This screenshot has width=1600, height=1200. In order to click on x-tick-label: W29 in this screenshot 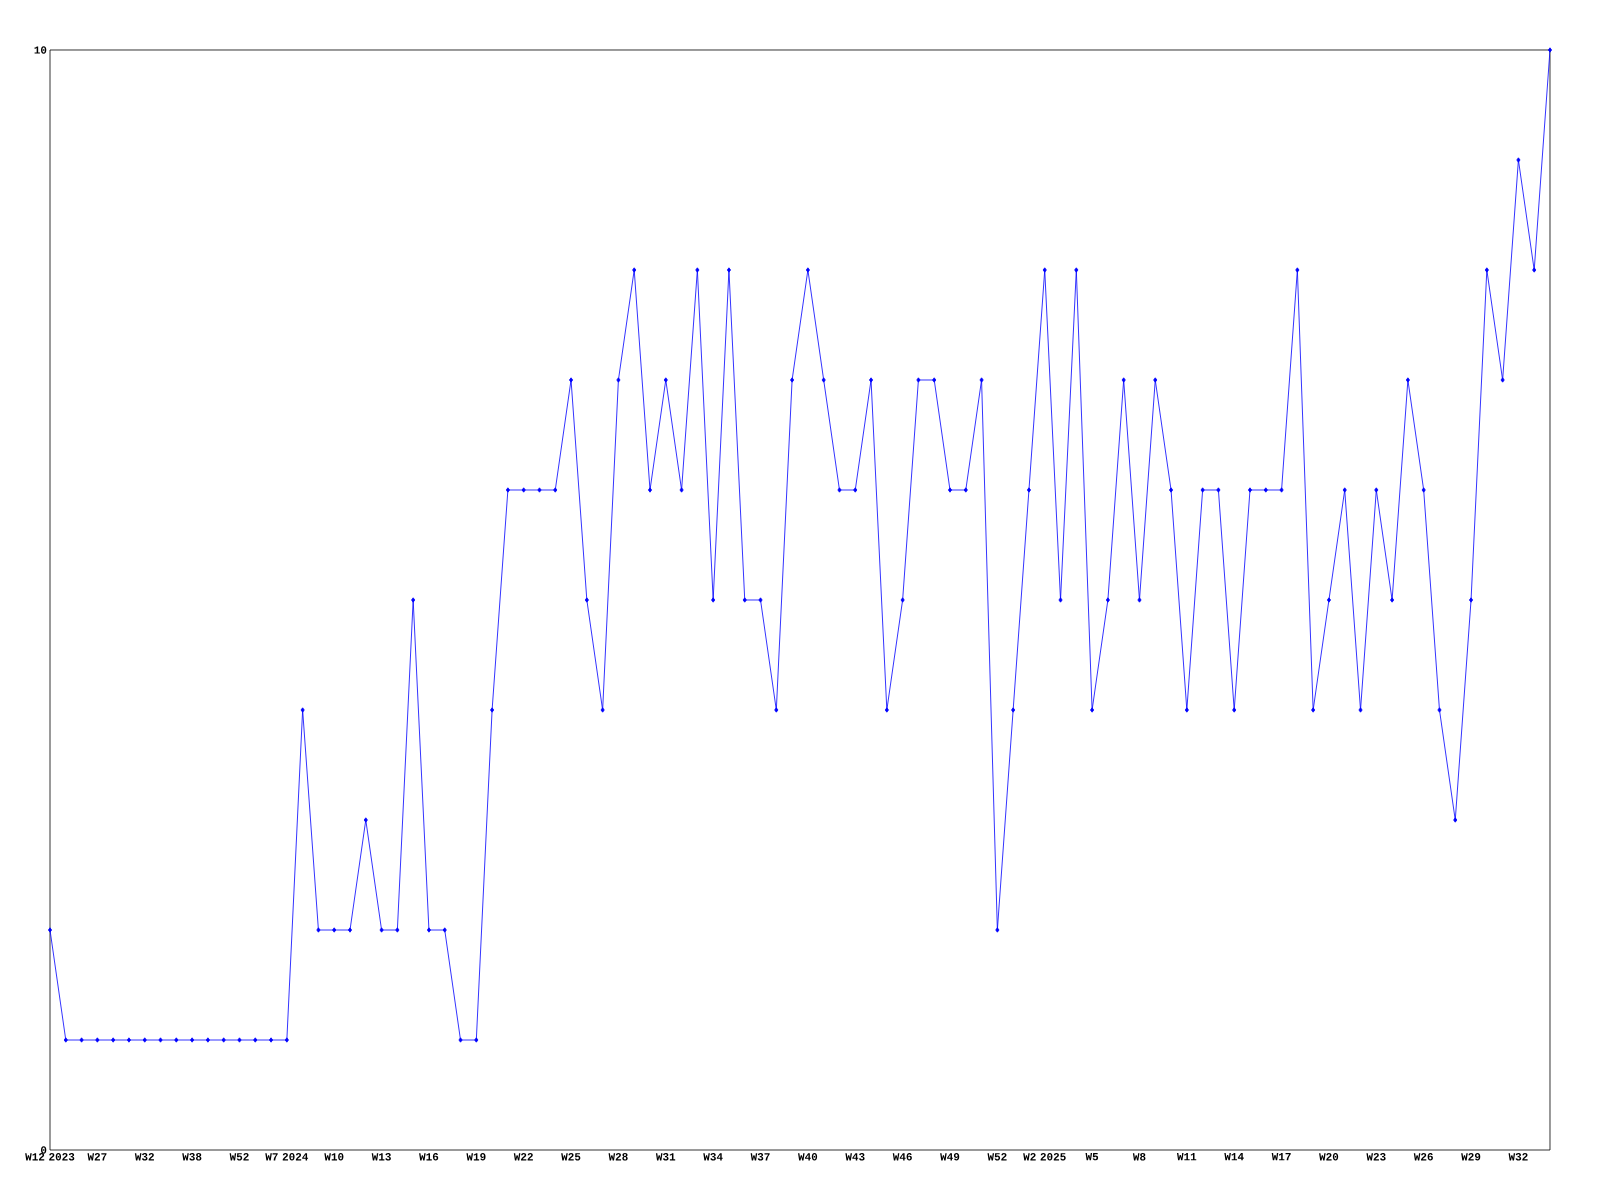, I will do `click(1471, 1157)`.